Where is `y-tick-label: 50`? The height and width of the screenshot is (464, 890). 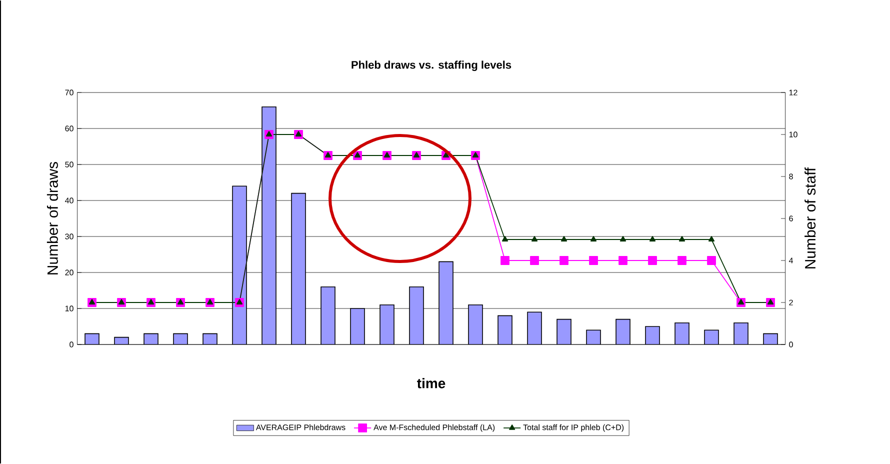 y-tick-label: 50 is located at coordinates (69, 165).